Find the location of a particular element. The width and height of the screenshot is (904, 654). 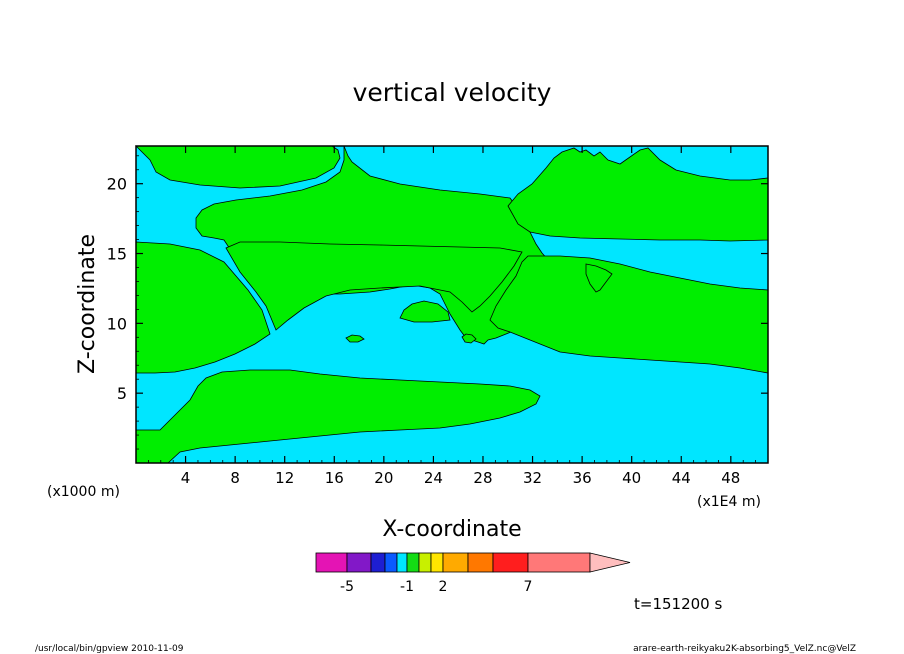

region-tiny-left is located at coordinates (355, 338).